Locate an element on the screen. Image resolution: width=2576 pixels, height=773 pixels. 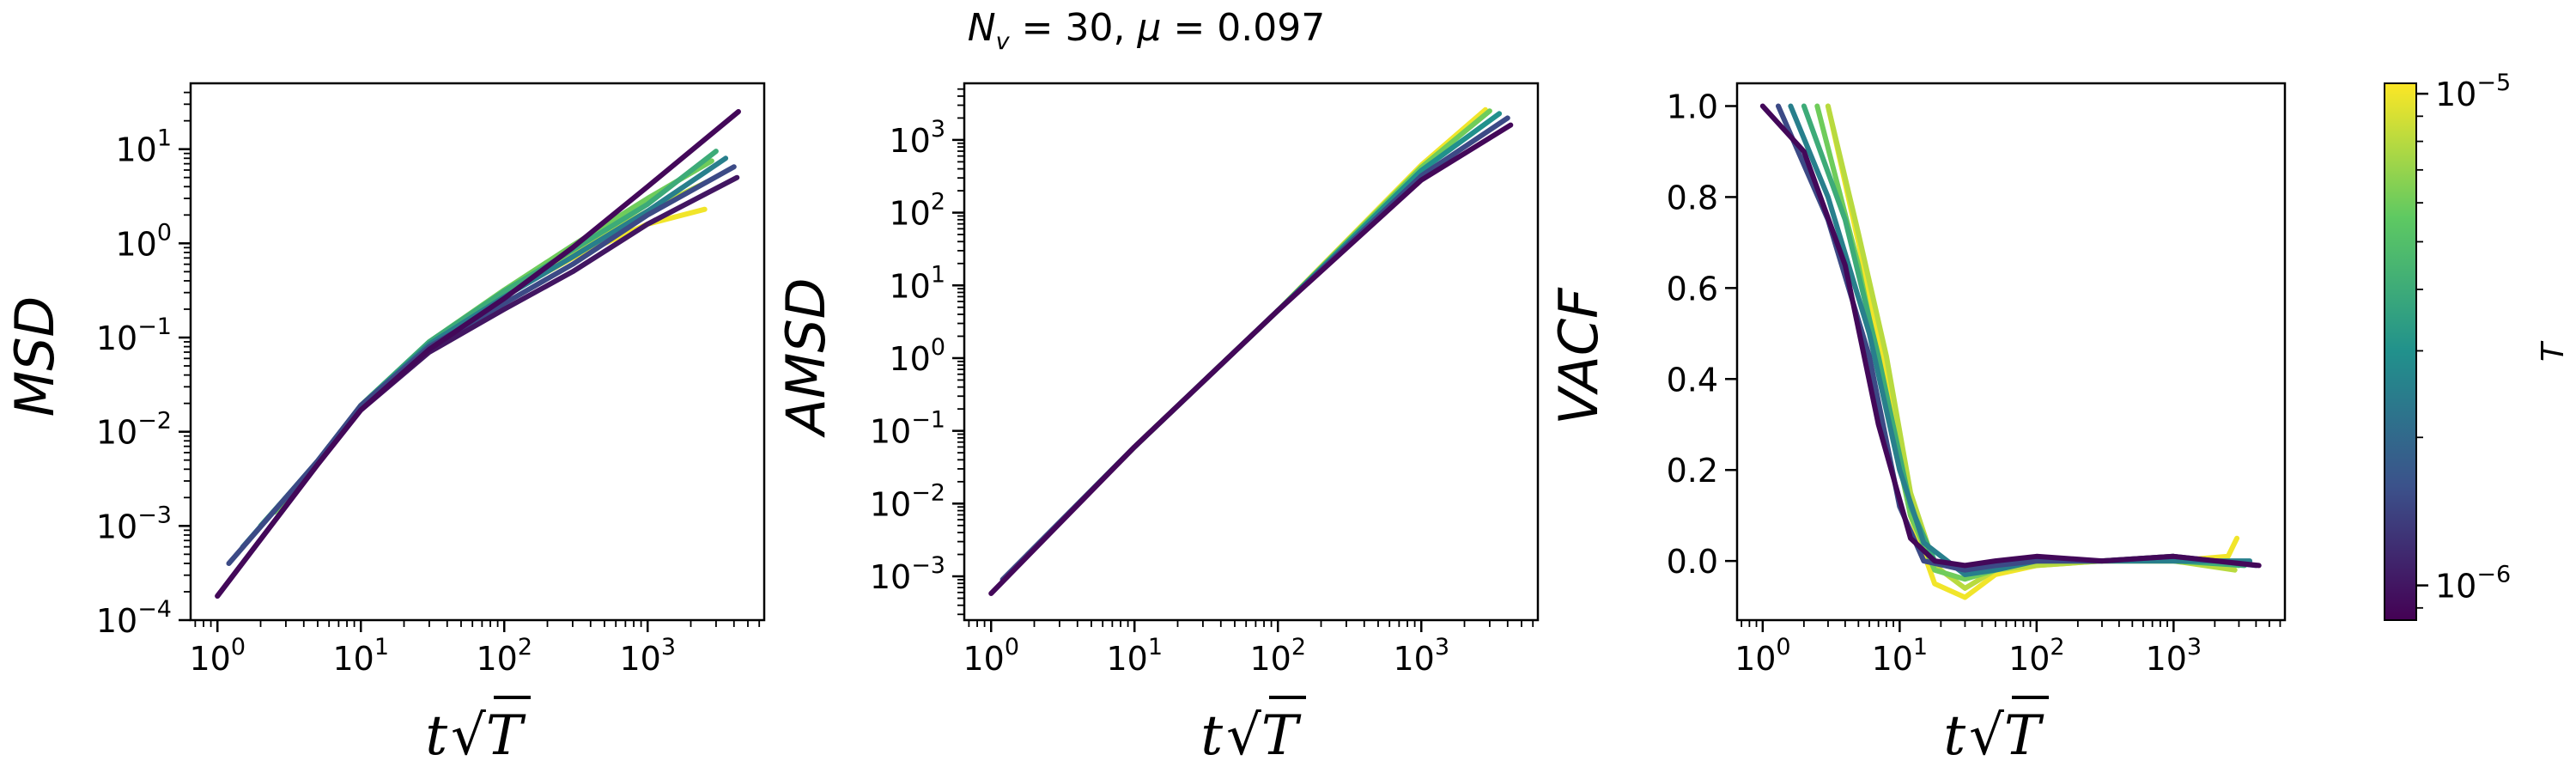
plot-frame is located at coordinates (2011, 352).